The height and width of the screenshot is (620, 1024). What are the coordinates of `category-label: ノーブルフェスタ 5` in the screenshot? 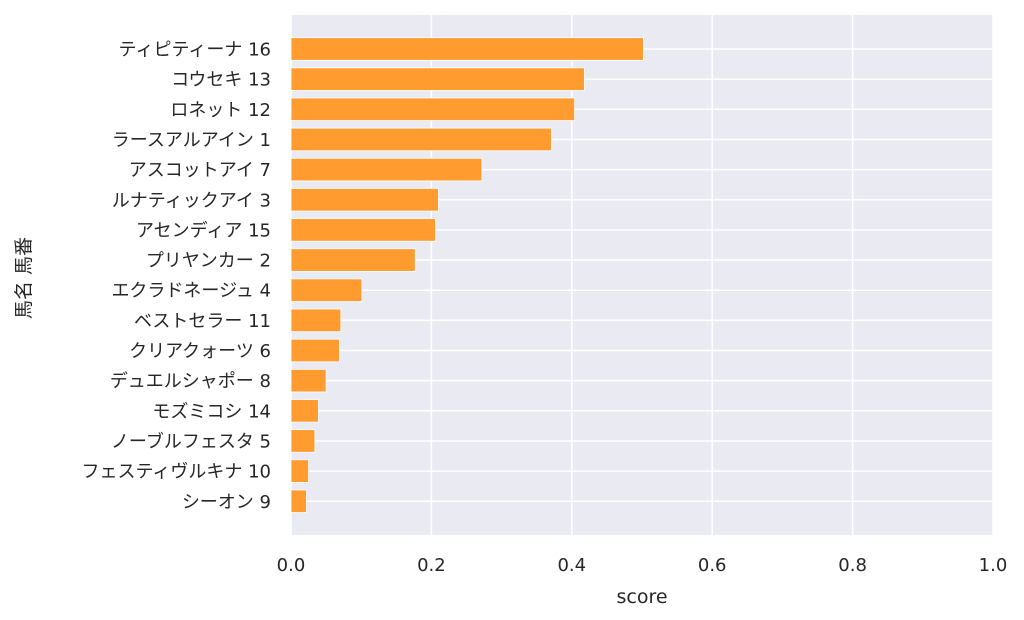 It's located at (191, 441).